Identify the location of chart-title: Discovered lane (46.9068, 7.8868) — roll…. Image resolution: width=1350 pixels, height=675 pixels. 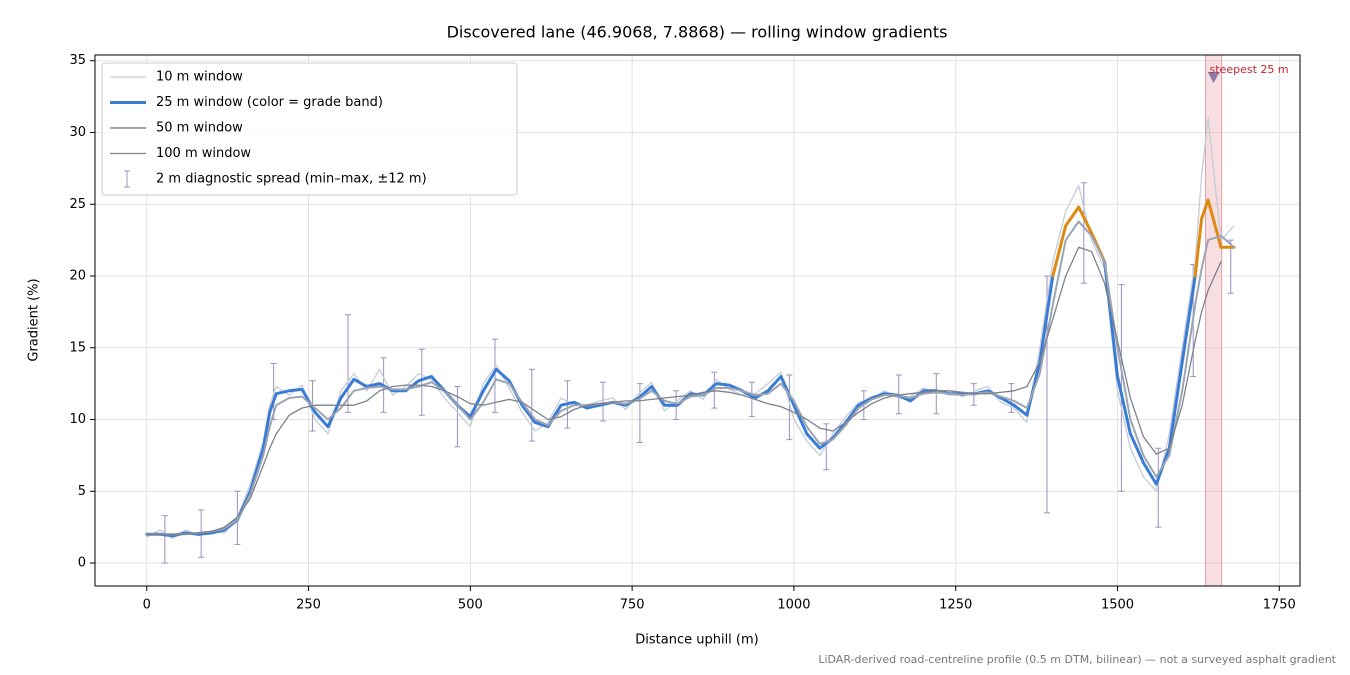
(697, 32).